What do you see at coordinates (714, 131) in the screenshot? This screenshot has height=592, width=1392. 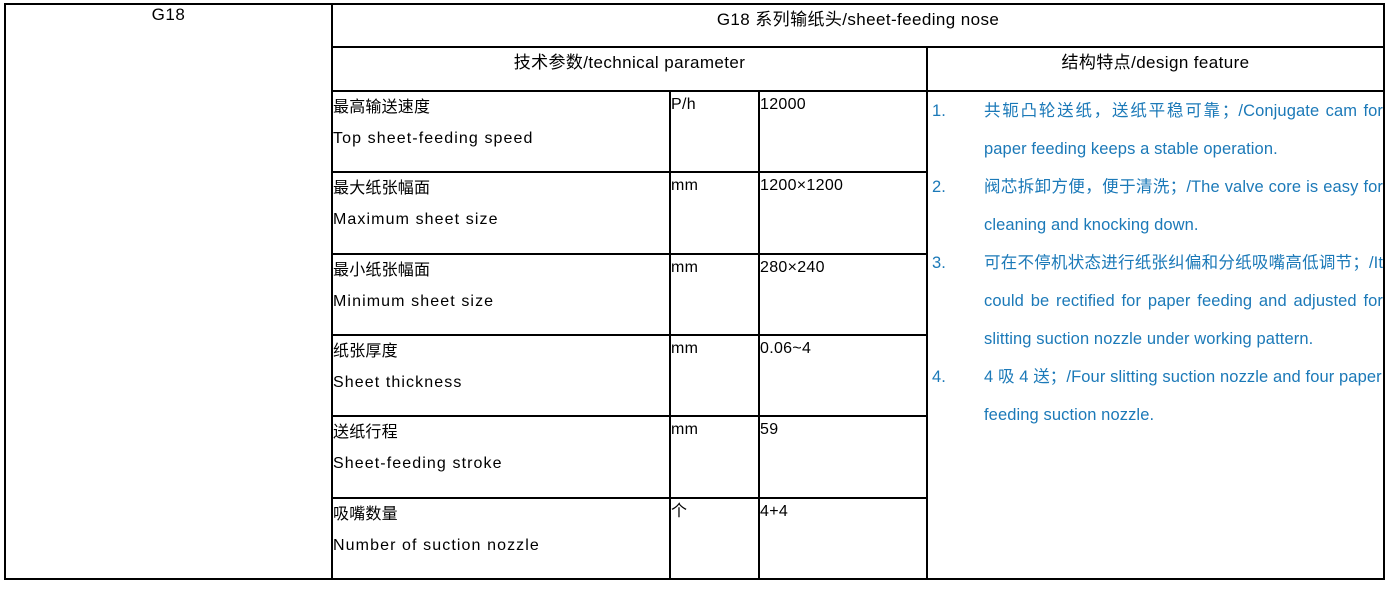 I see `param-unit-cell: P/h` at bounding box center [714, 131].